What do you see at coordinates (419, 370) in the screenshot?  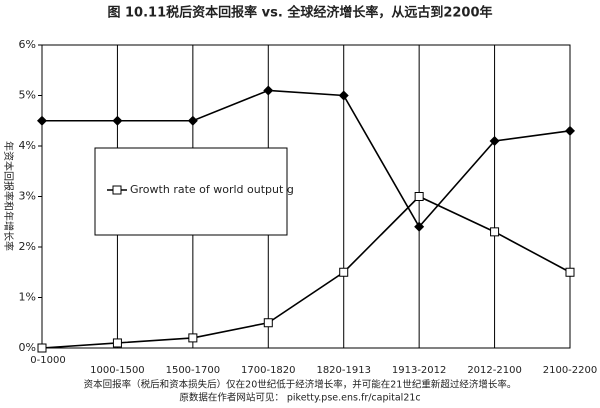 I see `x-tick-label: 1913-2012` at bounding box center [419, 370].